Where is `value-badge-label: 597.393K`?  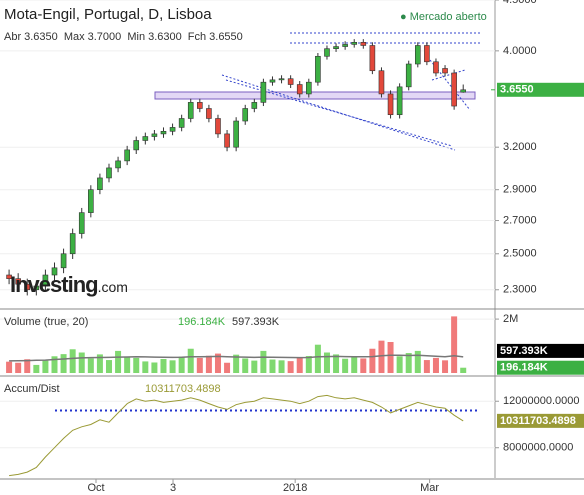 value-badge-label: 597.393K is located at coordinates (524, 351).